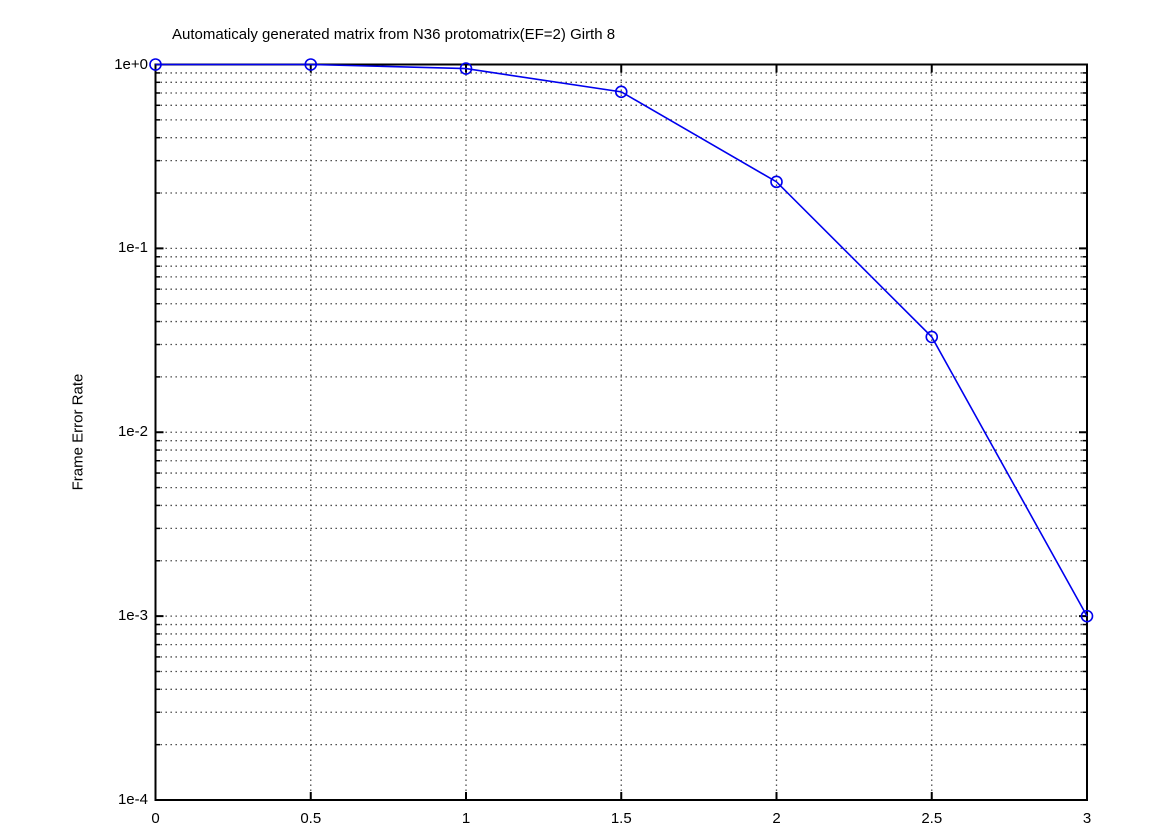 The height and width of the screenshot is (835, 1175). Describe the element at coordinates (132, 248) in the screenshot. I see `y-tick-label: 1e-1` at that location.